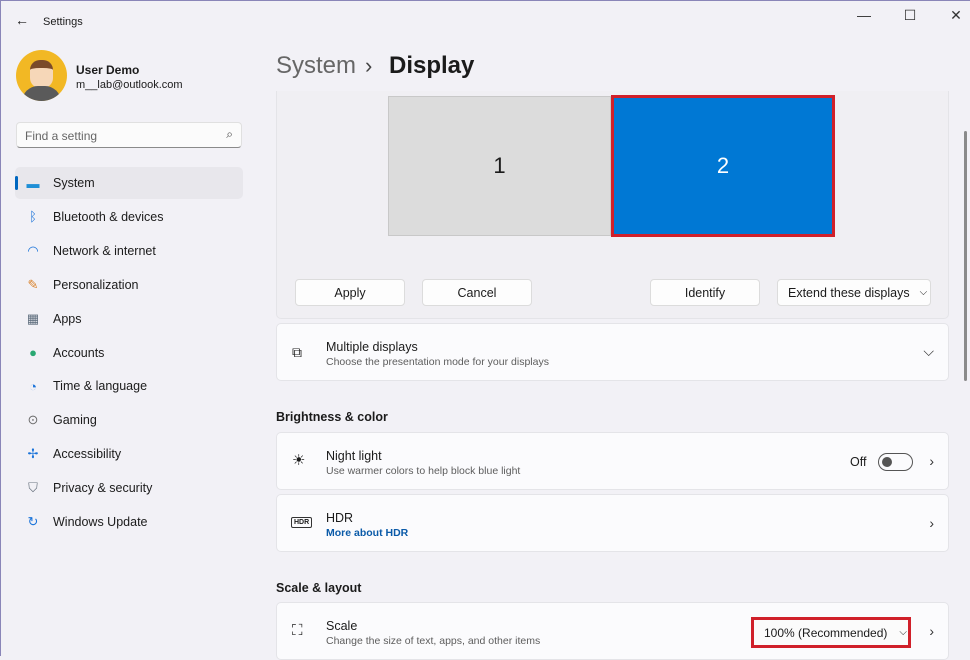  Describe the element at coordinates (956, 15) in the screenshot. I see `close-button: ✕` at that location.